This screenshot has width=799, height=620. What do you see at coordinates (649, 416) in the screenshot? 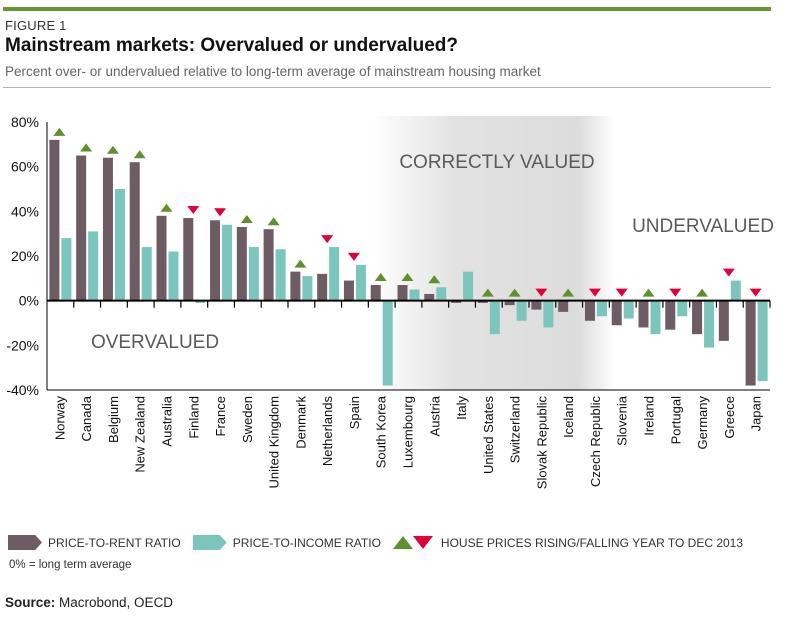
I see `x-tick-label: Ireland` at bounding box center [649, 416].